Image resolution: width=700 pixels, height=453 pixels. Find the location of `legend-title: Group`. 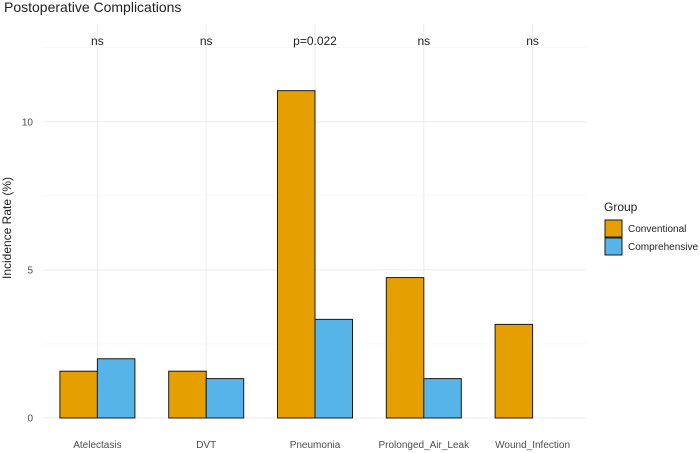

legend-title: Group is located at coordinates (621, 207).